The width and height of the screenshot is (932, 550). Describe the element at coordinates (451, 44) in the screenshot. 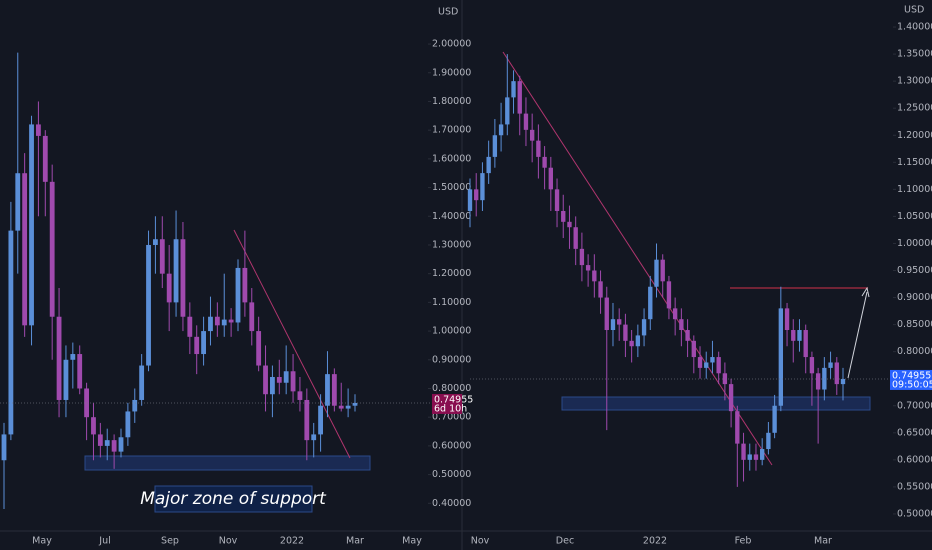

I see `y-tick-label: 2.00000` at that location.